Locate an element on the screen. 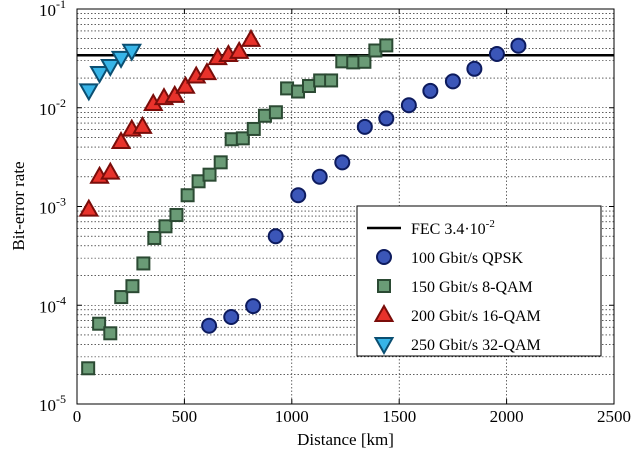 The height and width of the screenshot is (451, 636). legend-label: 250 Gbit/s 32-QAM is located at coordinates (476, 345).